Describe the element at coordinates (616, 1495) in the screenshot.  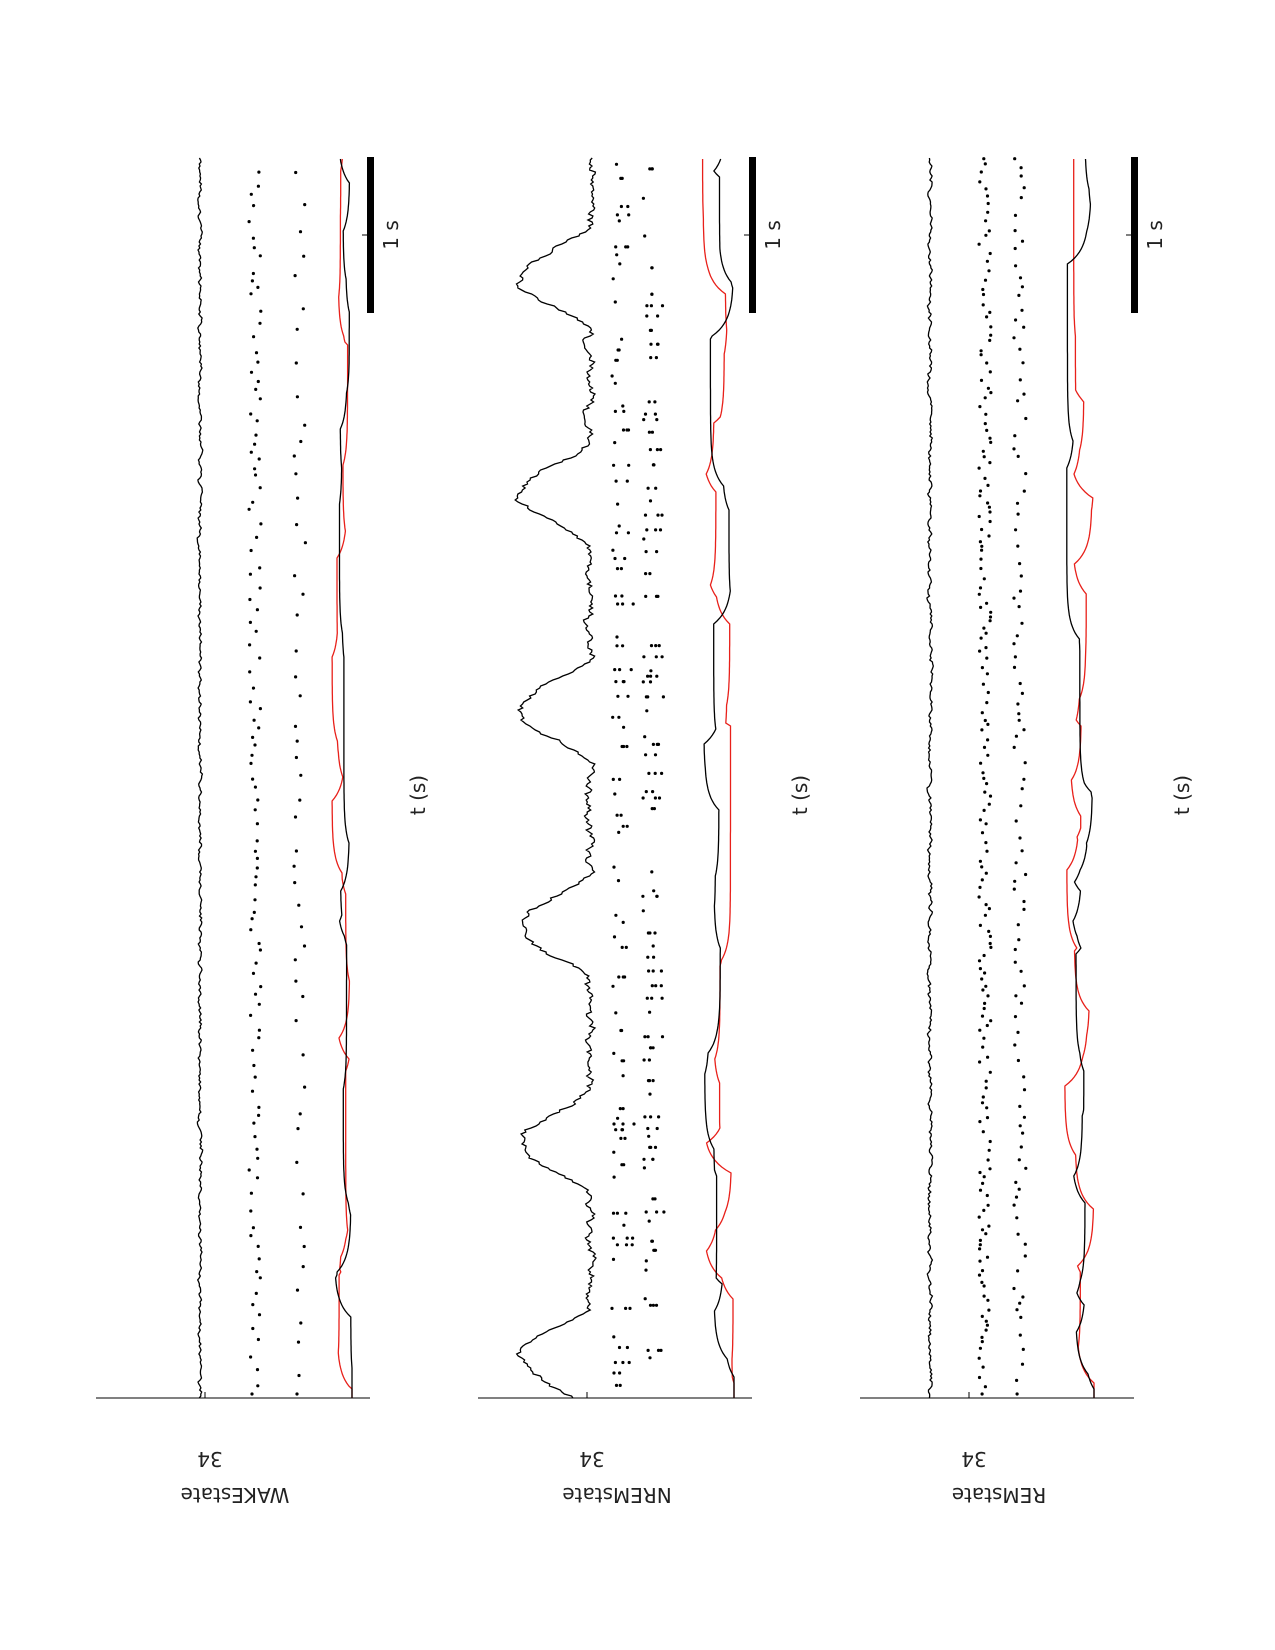
I see `panel-title: NREMstate` at that location.